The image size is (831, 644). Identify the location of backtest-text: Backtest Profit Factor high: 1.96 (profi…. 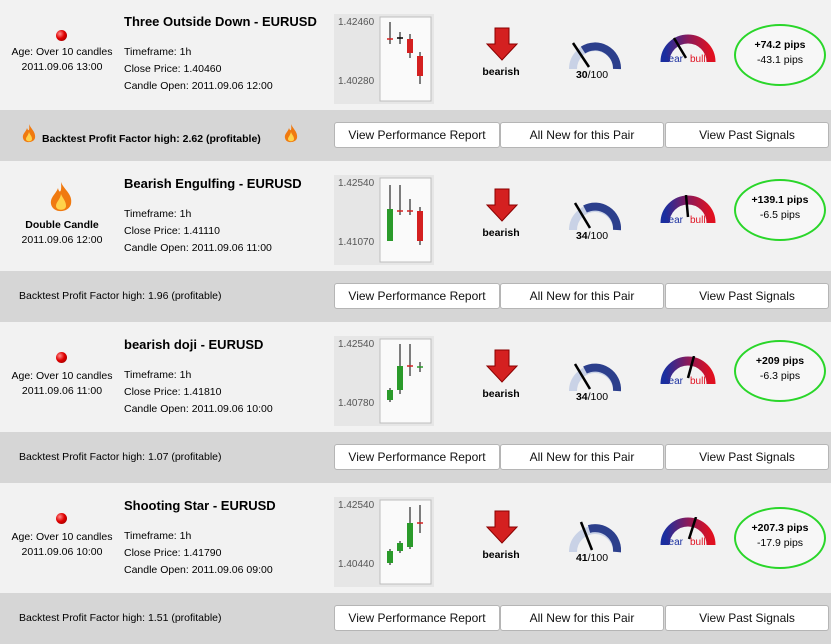
(120, 296).